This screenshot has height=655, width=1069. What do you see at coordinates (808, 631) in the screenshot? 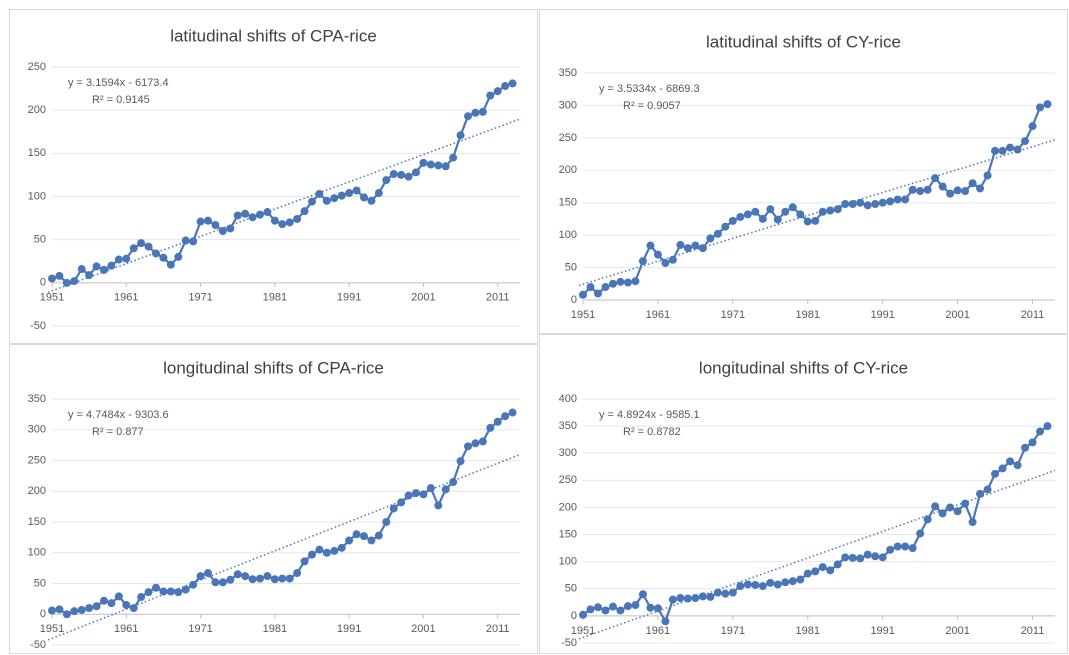
I see `x-tick-label: 1981` at bounding box center [808, 631].